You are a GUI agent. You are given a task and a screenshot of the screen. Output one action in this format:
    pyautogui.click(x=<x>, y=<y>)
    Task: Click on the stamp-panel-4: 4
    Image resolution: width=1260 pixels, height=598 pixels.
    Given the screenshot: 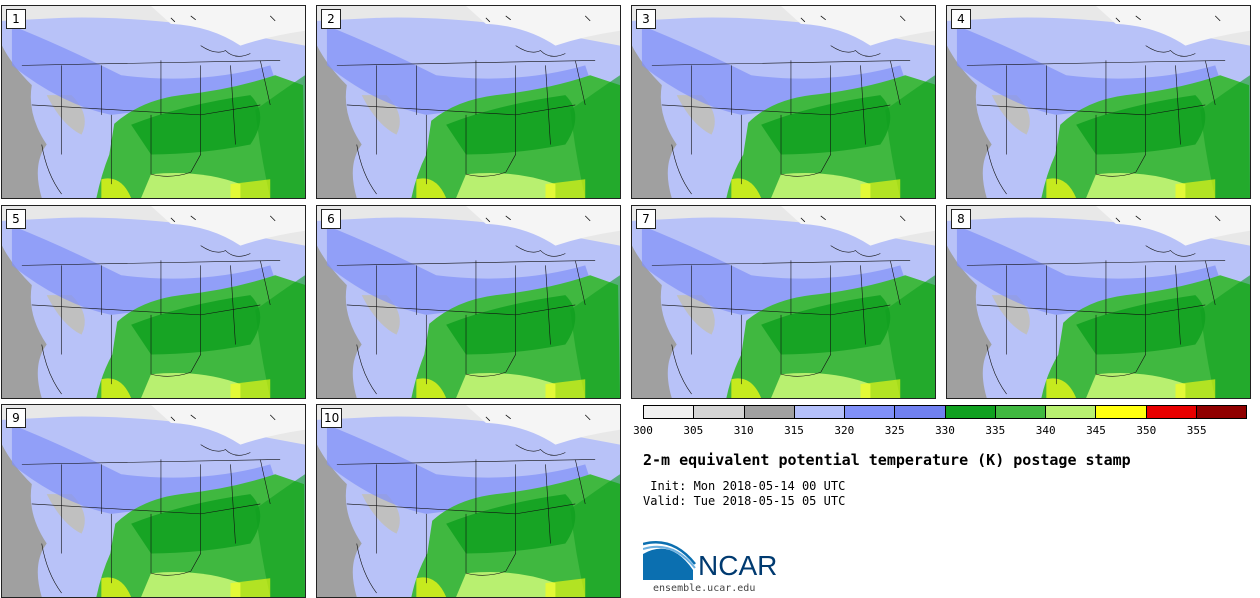 What is the action you would take?
    pyautogui.click(x=1098, y=102)
    